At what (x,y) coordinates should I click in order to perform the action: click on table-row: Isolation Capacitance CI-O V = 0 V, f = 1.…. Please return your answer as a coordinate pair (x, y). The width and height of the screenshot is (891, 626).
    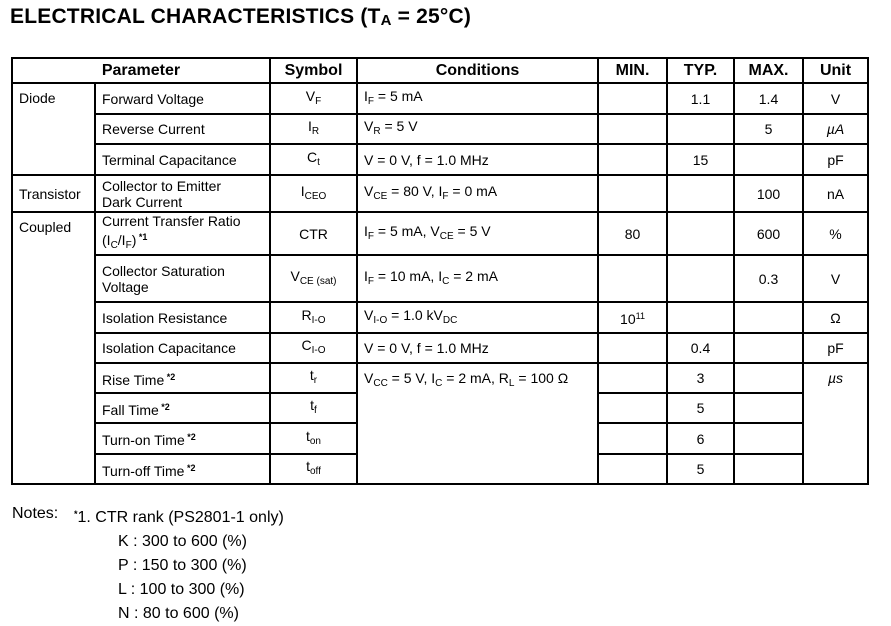
    Looking at the image, I should click on (440, 348).